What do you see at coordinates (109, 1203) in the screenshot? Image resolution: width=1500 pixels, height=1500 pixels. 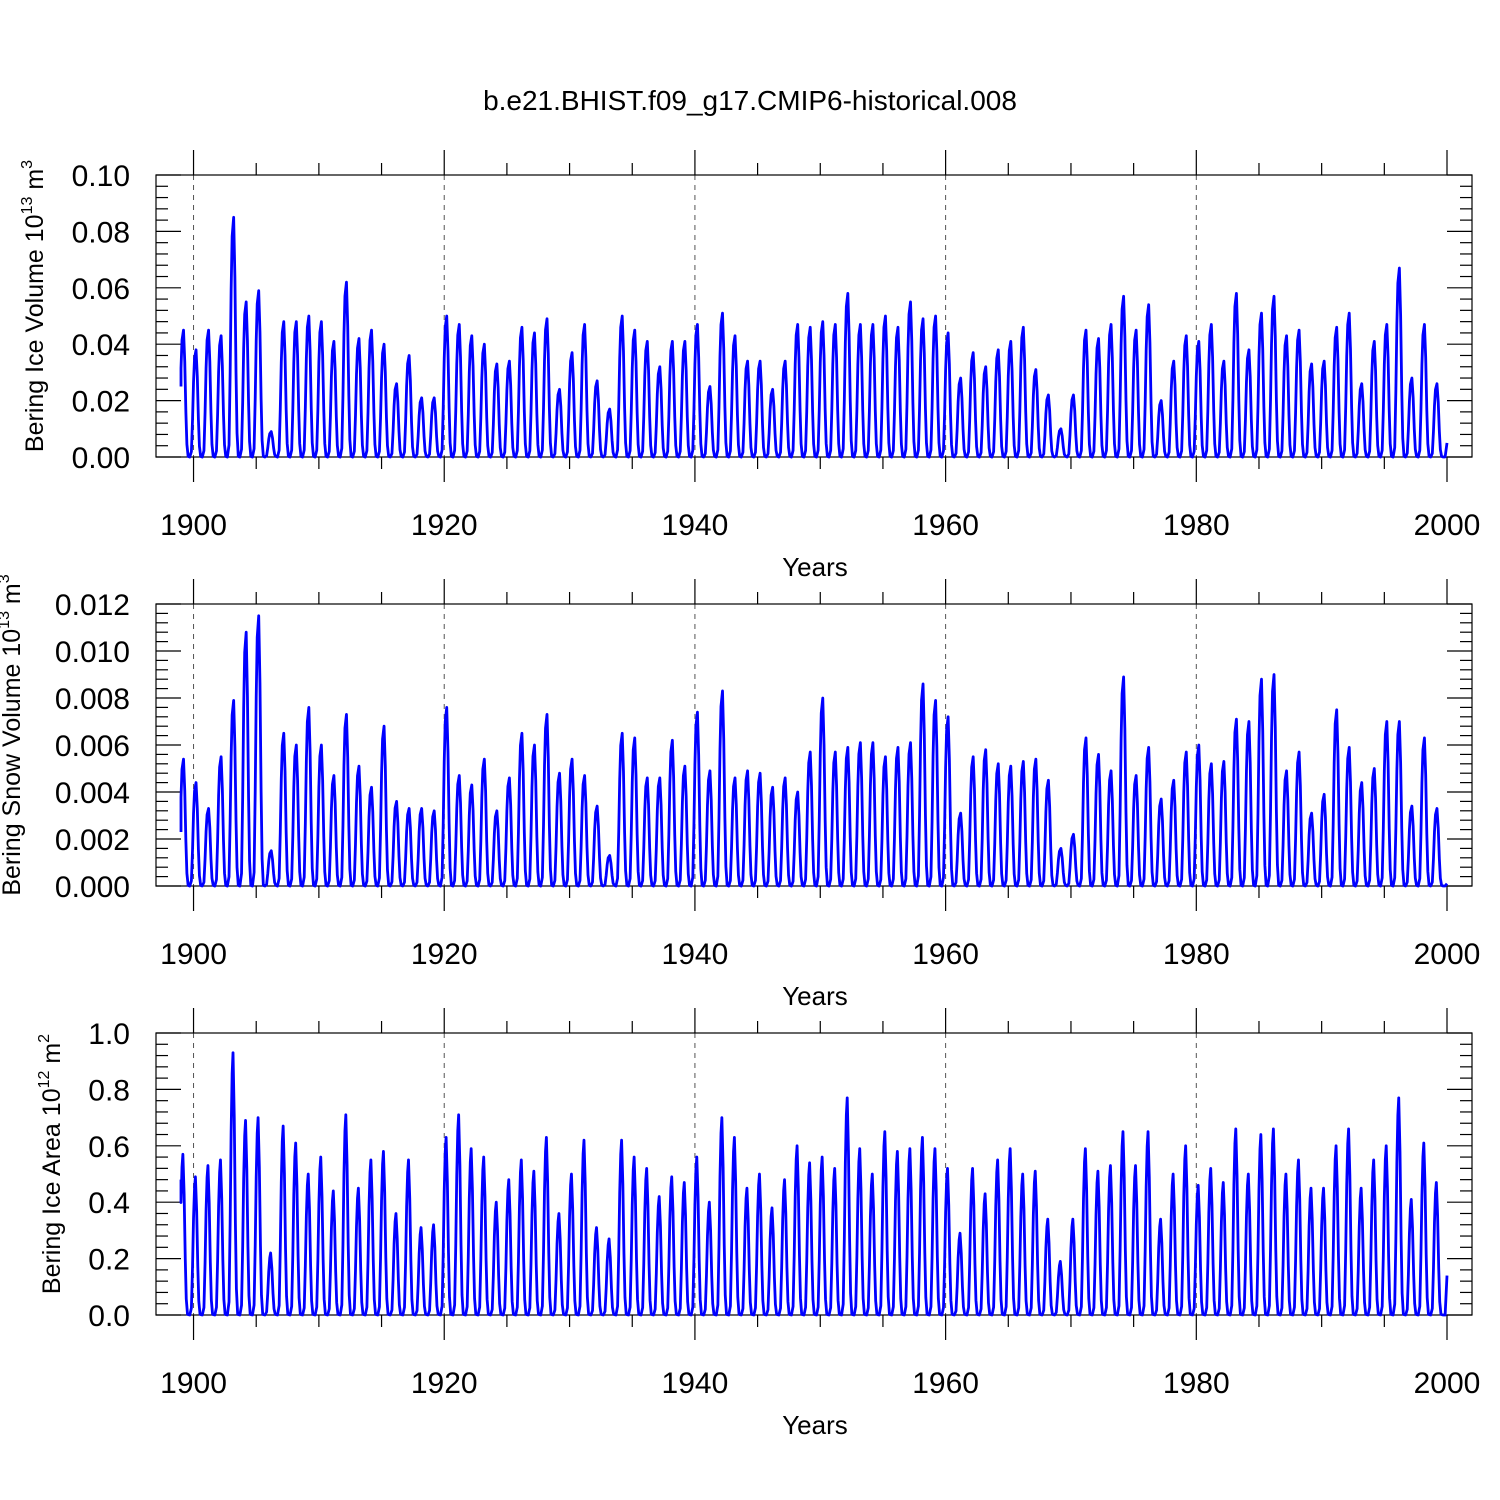 I see `y-tick-label: 0.4` at bounding box center [109, 1203].